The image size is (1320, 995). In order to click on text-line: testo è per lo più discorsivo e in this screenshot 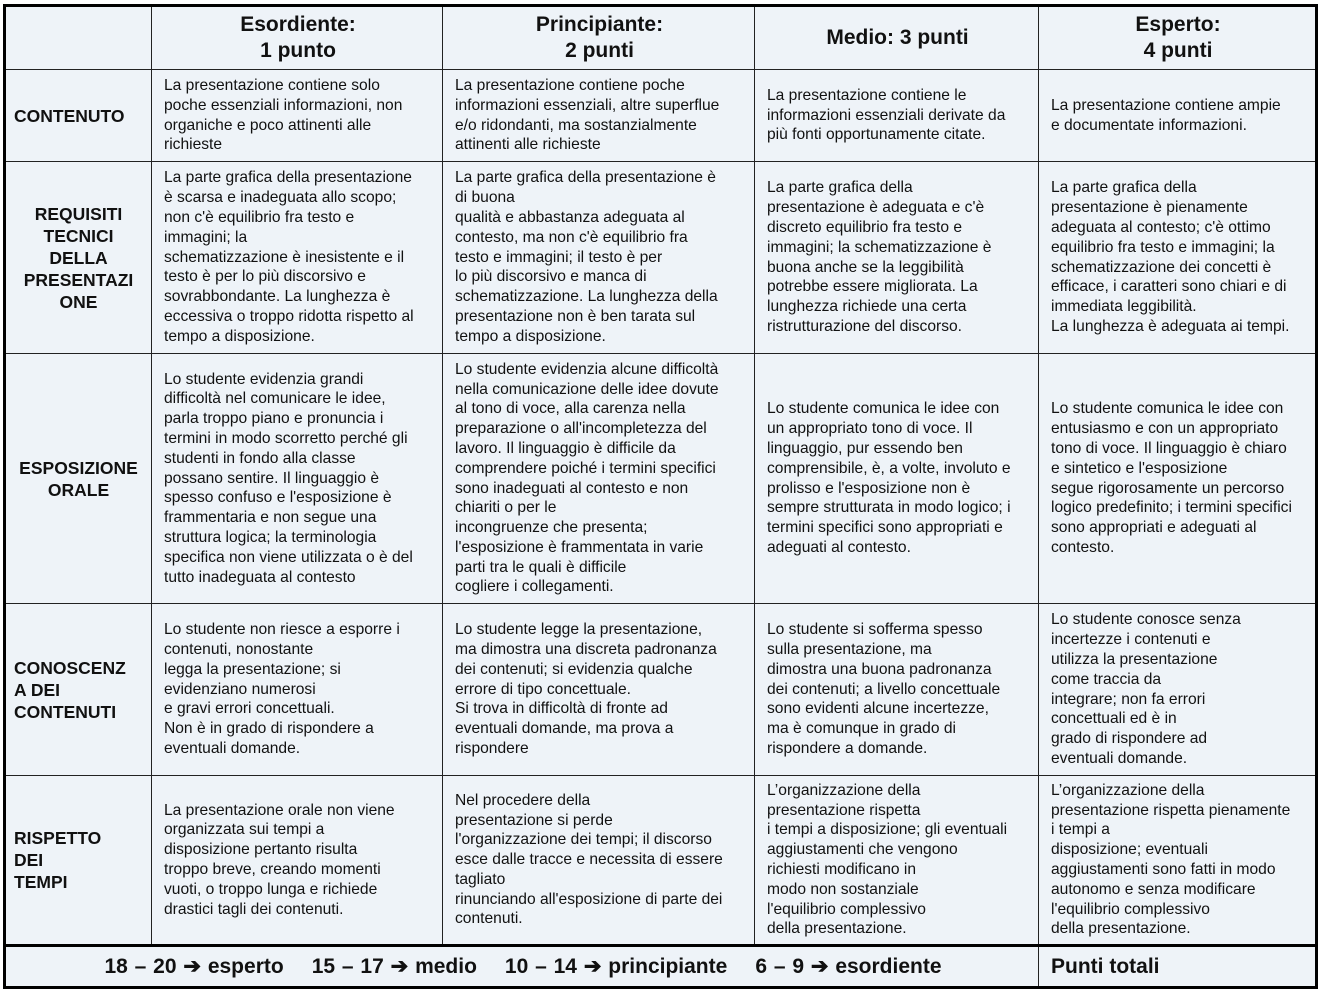, I will do `click(265, 277)`.